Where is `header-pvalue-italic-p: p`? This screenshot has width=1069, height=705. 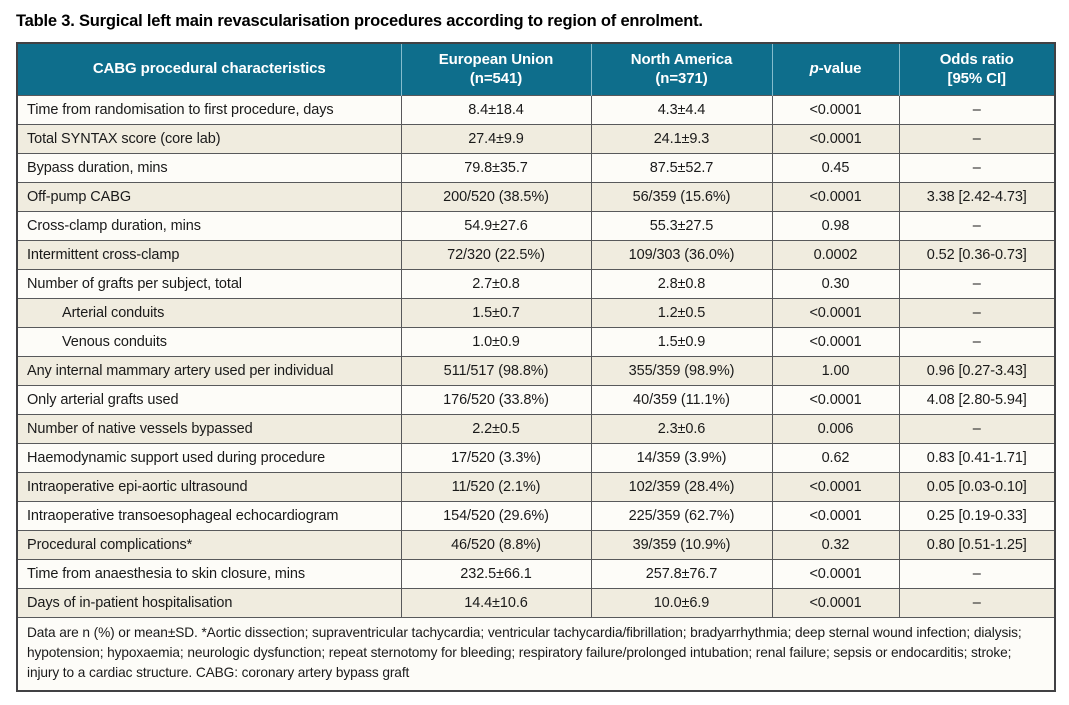
header-pvalue-italic-p: p is located at coordinates (814, 69).